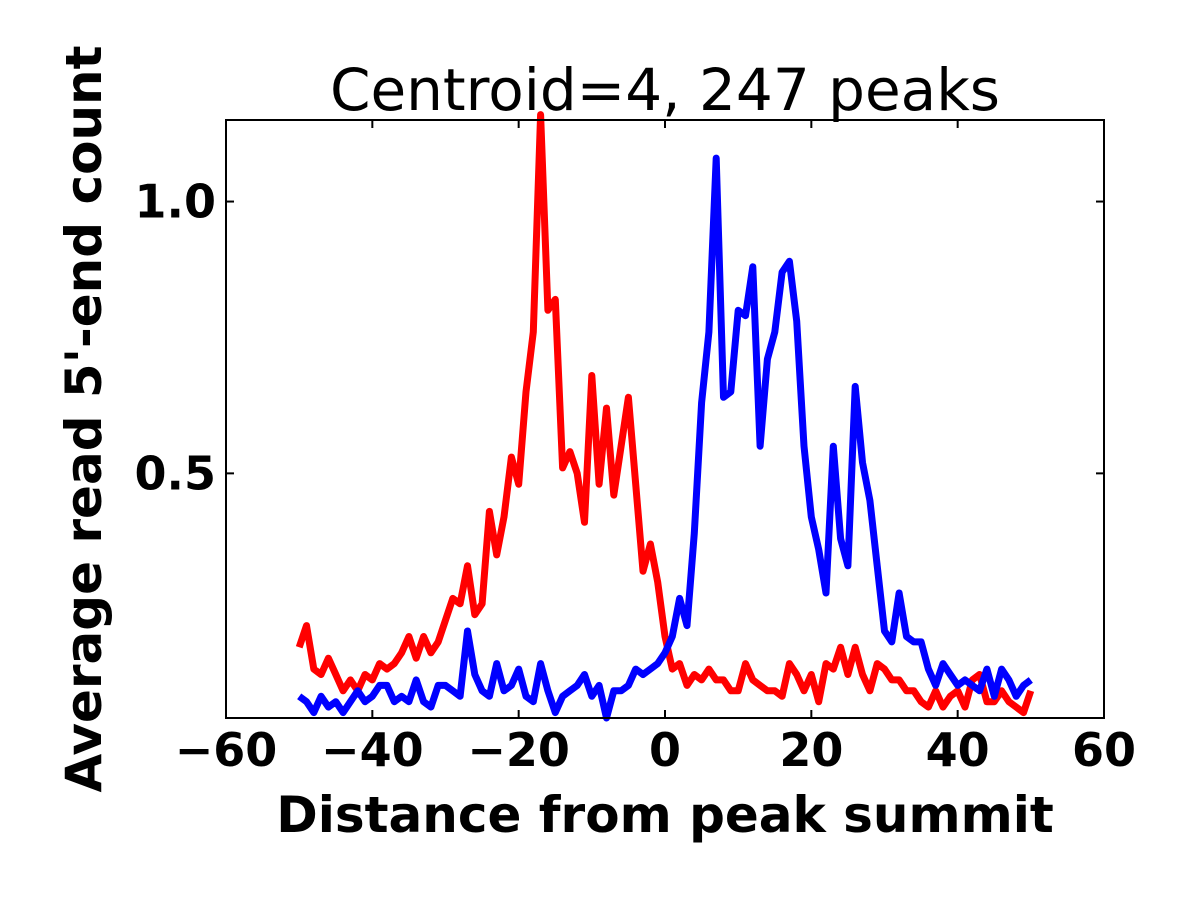 The height and width of the screenshot is (900, 1200). I want to click on x-tick-label: 40, so click(958, 750).